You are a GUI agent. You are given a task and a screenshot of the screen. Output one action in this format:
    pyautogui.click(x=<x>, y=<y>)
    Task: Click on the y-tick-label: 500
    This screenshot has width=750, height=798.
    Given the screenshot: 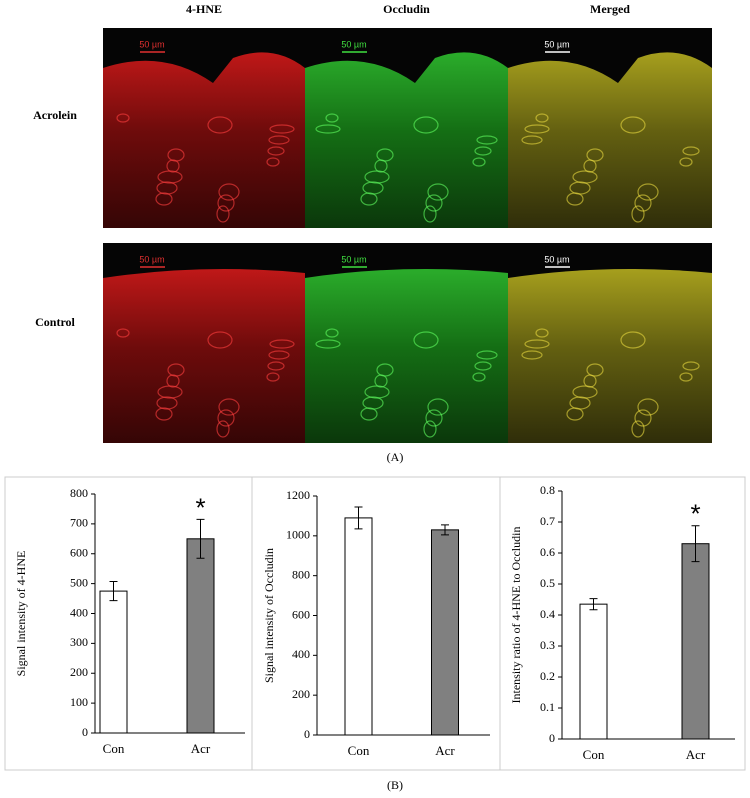 What is the action you would take?
    pyautogui.click(x=79, y=582)
    